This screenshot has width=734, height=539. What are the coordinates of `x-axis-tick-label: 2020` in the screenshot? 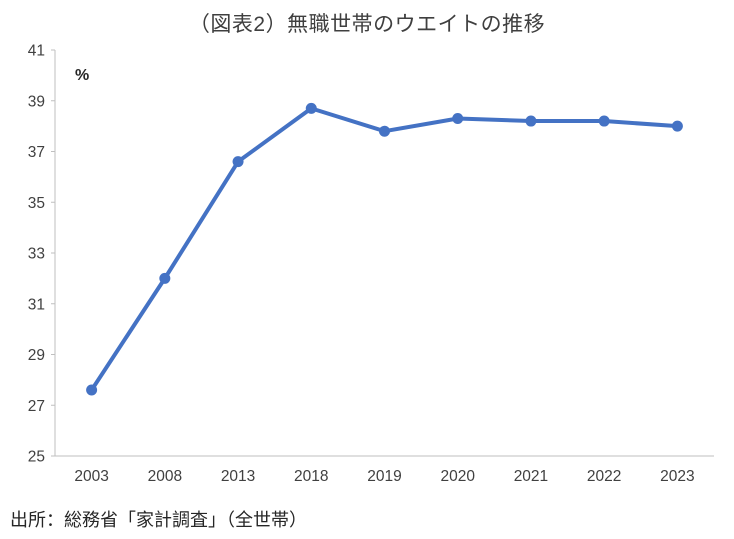 It's located at (457, 476).